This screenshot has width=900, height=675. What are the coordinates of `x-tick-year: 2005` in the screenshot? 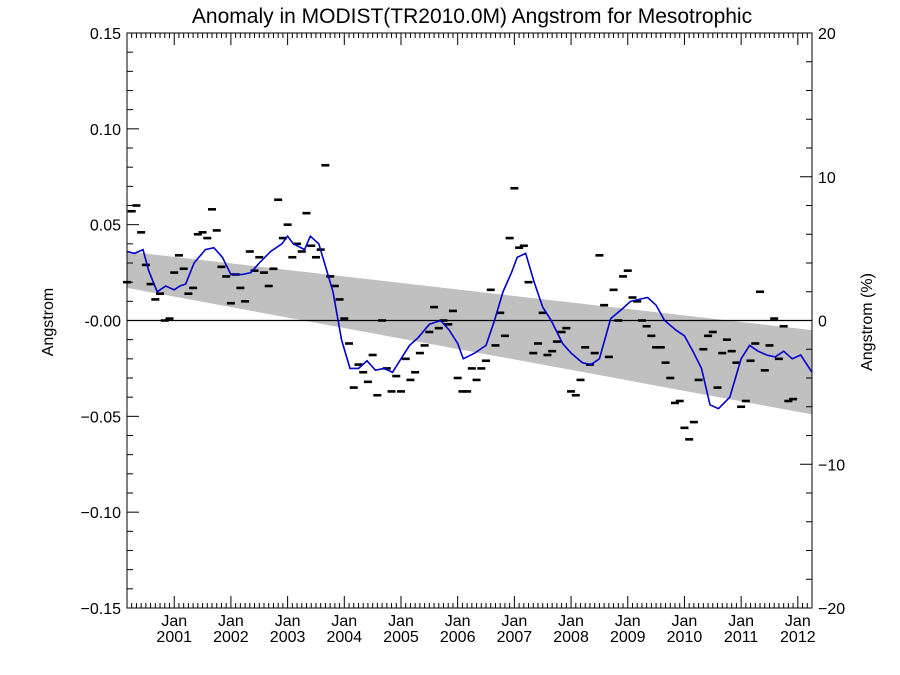 It's located at (401, 637).